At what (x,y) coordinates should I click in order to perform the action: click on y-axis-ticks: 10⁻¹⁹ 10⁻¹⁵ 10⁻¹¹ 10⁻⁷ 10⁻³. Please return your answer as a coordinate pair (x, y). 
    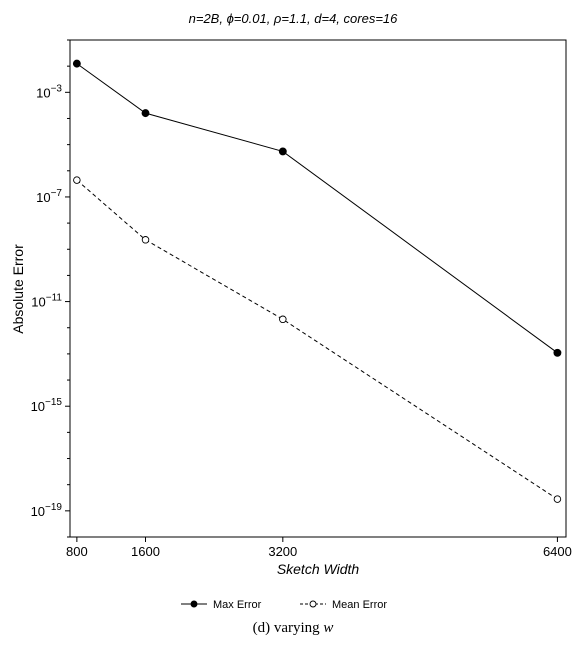
    Looking at the image, I should click on (50, 288).